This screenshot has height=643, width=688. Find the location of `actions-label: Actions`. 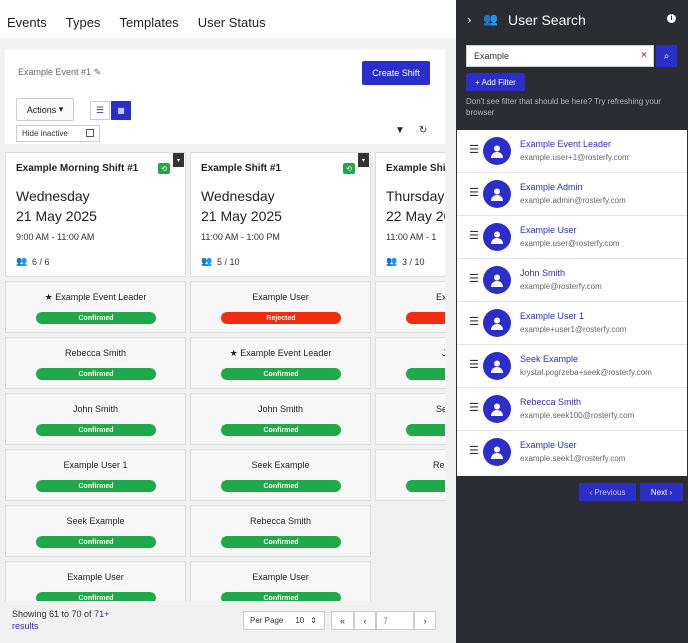

actions-label: Actions is located at coordinates (41, 109).